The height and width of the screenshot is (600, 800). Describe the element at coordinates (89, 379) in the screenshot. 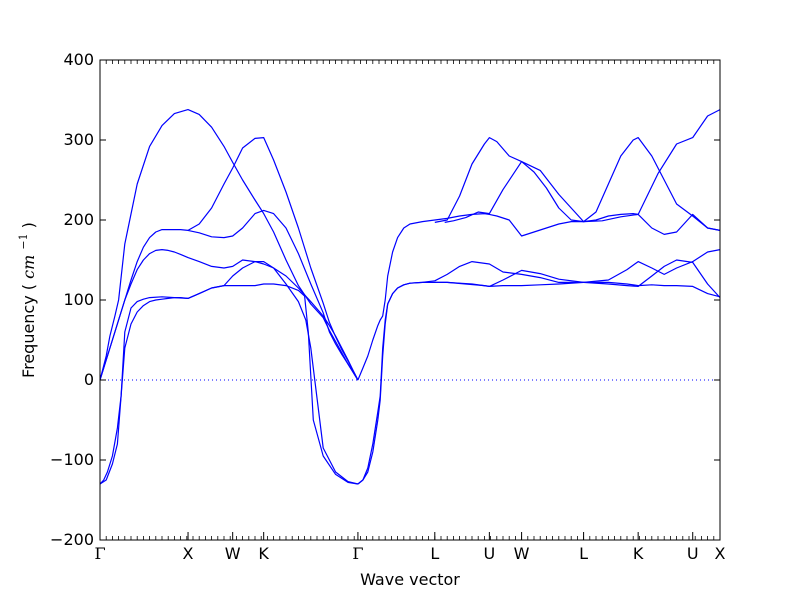

I see `y-tick-label: 0` at that location.